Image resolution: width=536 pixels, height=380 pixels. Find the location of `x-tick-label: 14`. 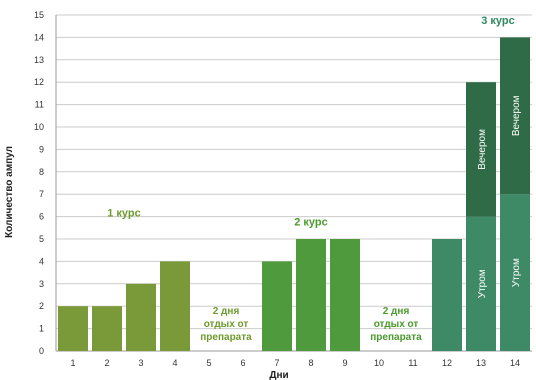

x-tick-label: 14 is located at coordinates (515, 363).